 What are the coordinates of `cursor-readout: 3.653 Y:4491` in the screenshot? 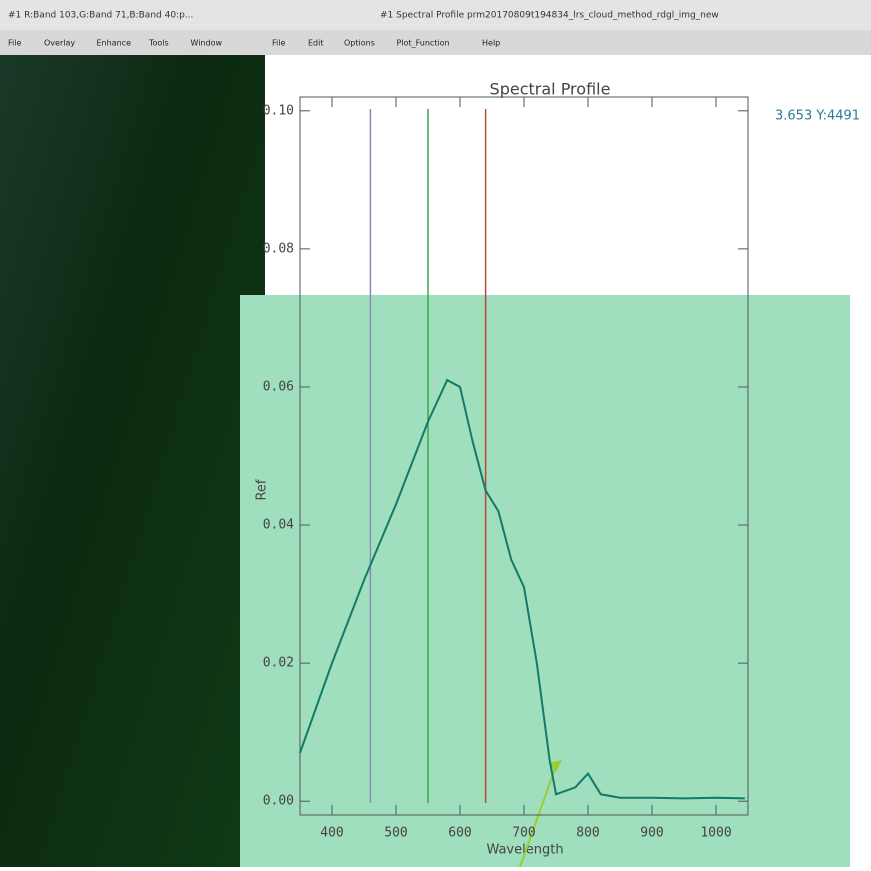 It's located at (817, 116).